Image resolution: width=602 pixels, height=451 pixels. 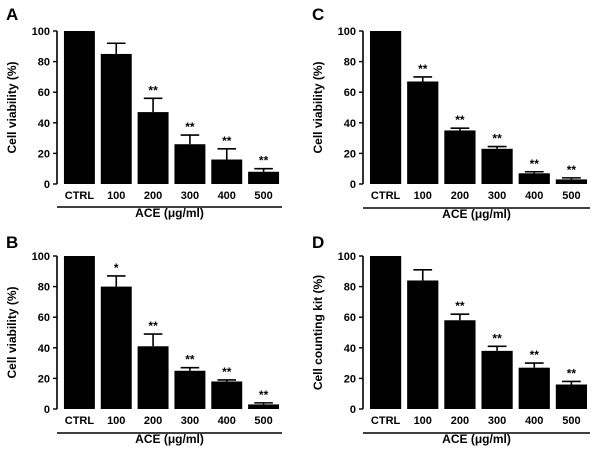 I want to click on panel-letter: A, so click(x=12, y=14).